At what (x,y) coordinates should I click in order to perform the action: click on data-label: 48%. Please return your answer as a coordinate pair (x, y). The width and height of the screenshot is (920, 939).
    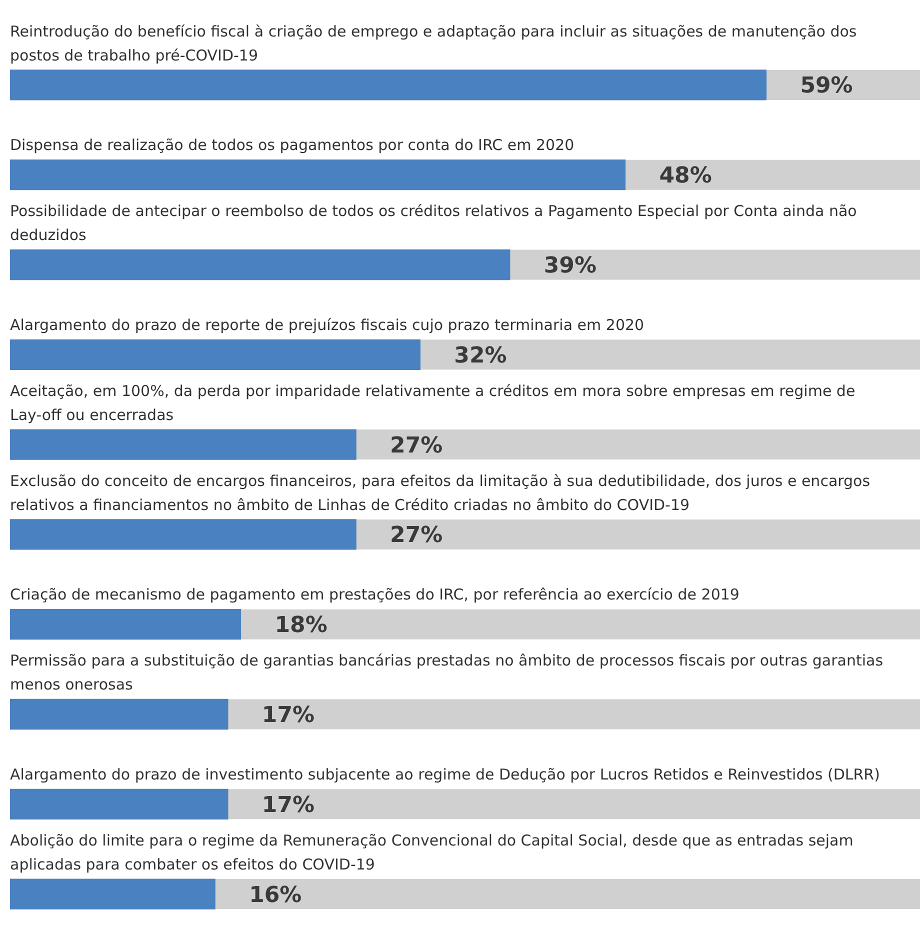
    Looking at the image, I should click on (685, 176).